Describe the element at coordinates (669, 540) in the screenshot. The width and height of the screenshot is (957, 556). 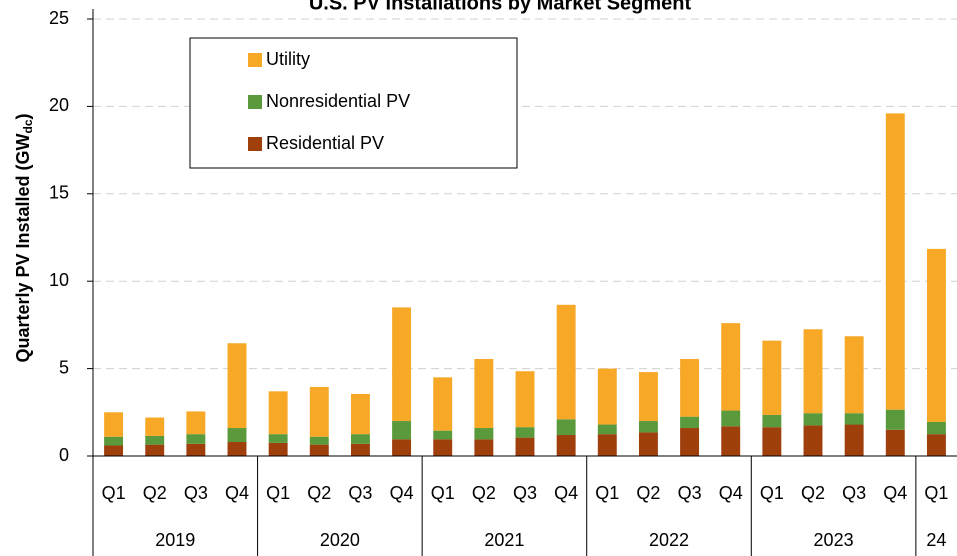
I see `group-label: 2022` at that location.